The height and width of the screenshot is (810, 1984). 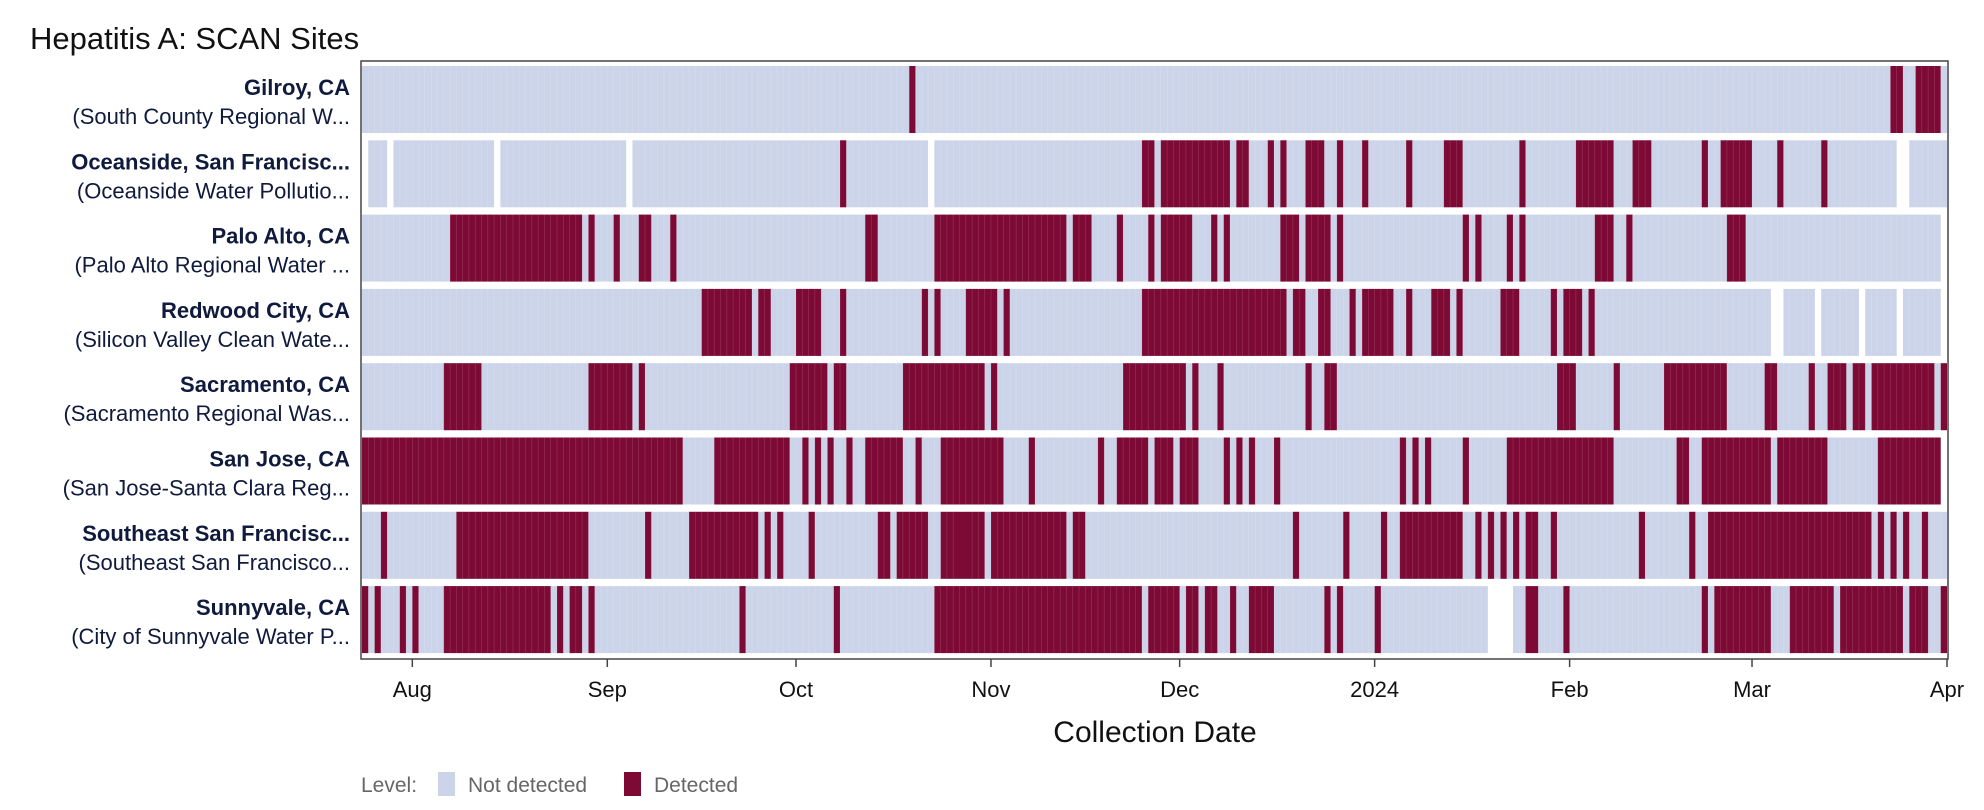 What do you see at coordinates (1752, 689) in the screenshot?
I see `x-tick-label: Mar` at bounding box center [1752, 689].